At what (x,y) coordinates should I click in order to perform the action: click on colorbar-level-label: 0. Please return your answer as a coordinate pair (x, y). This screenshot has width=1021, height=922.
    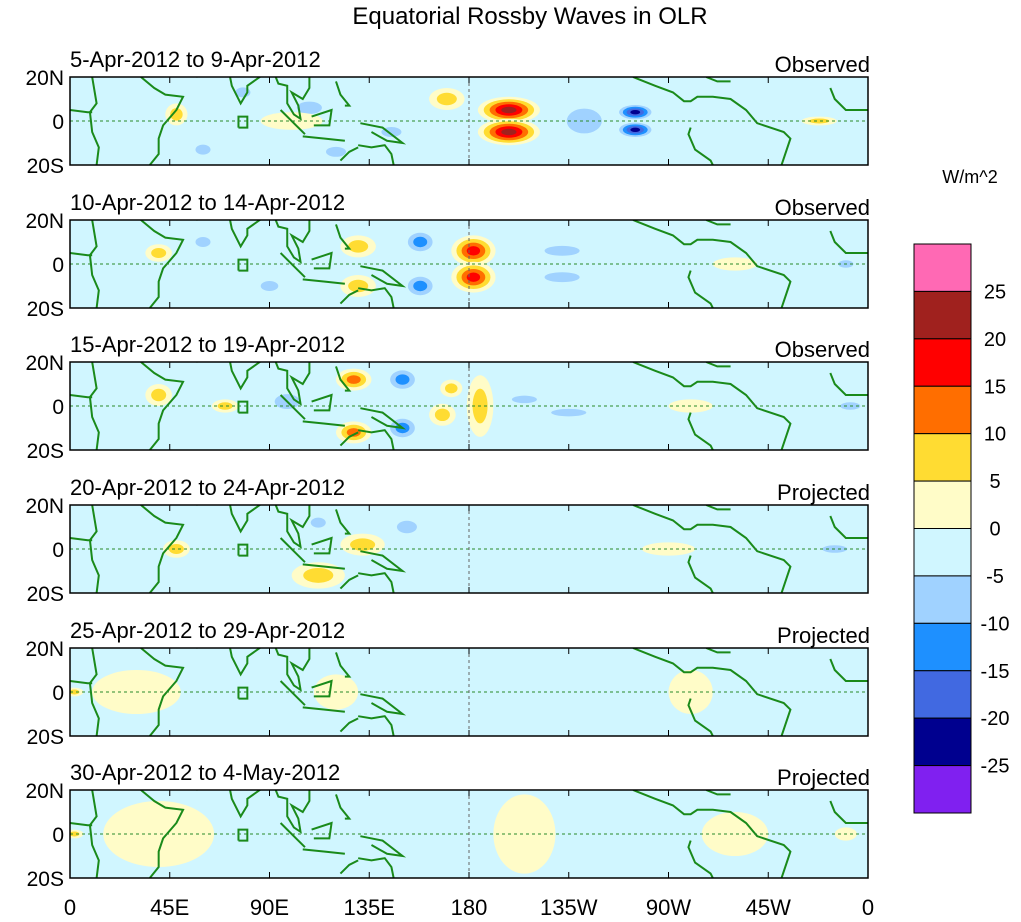
    Looking at the image, I should click on (994, 530).